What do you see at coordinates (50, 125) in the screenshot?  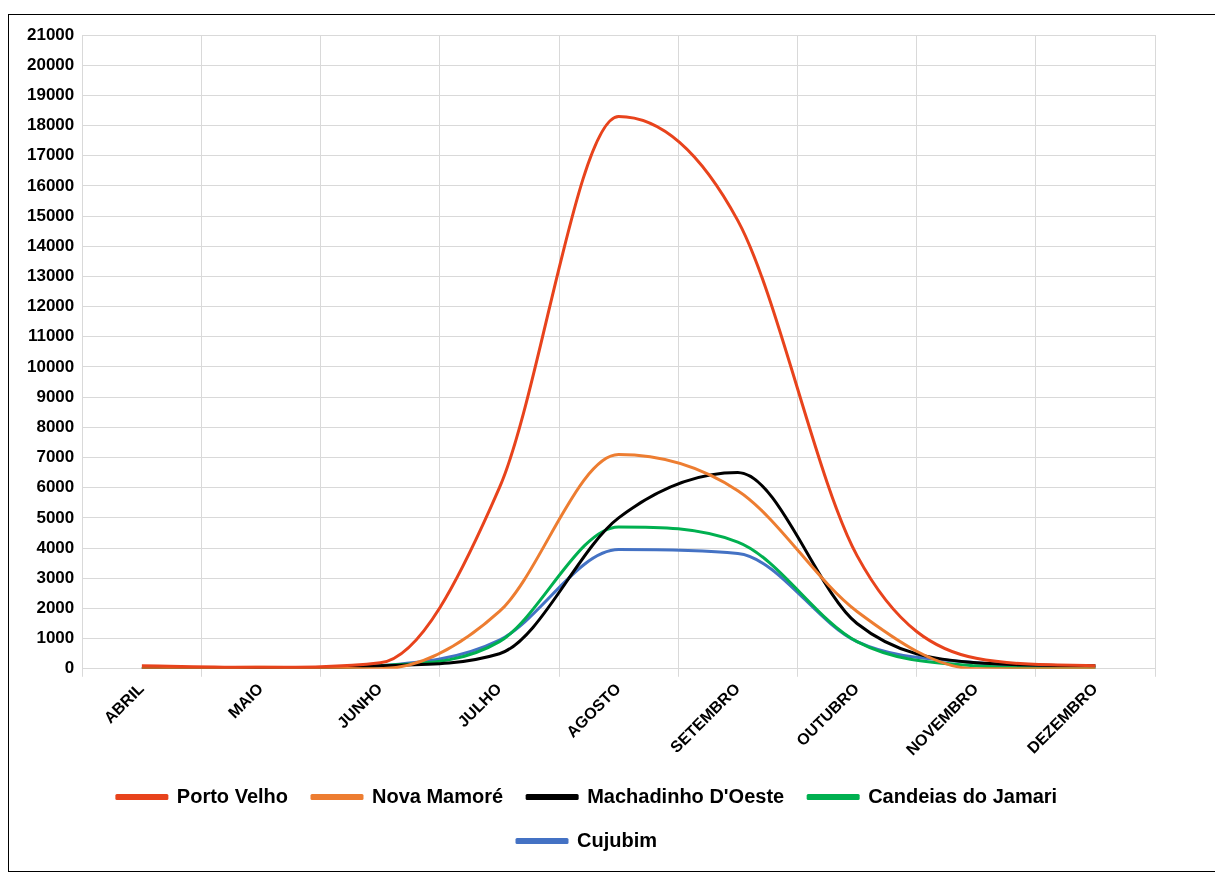 I see `y-tick-label: 18000` at bounding box center [50, 125].